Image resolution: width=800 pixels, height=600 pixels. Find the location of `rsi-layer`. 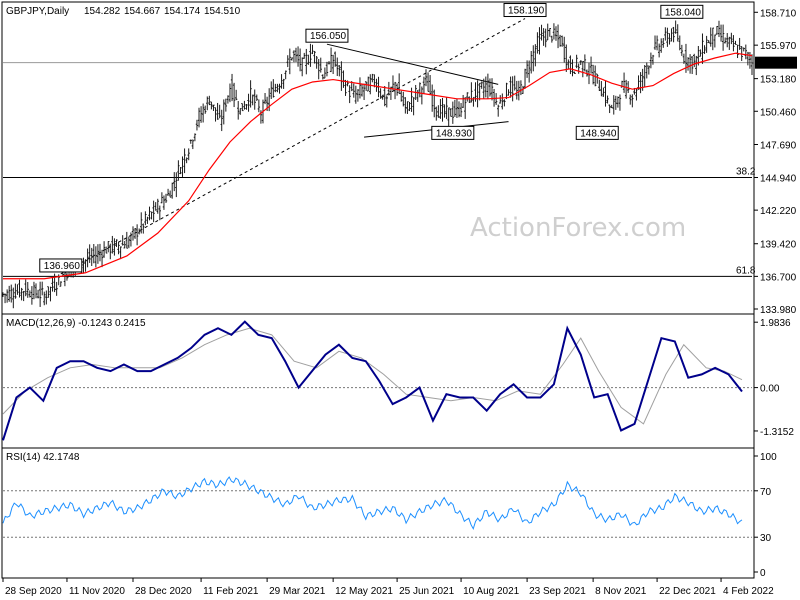

rsi-layer is located at coordinates (377, 507).